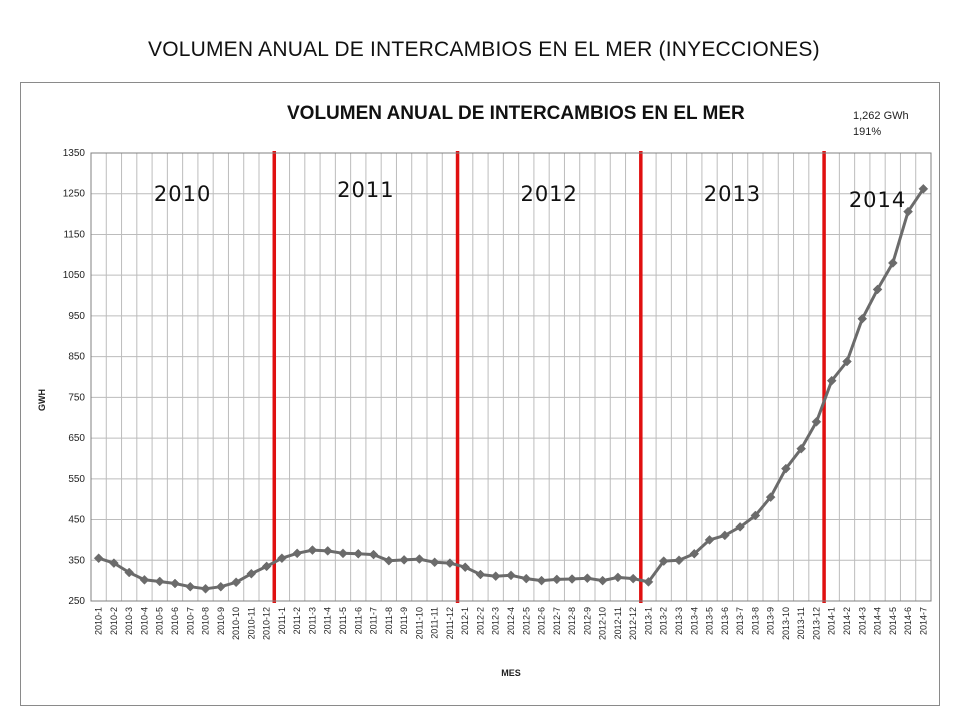  What do you see at coordinates (251, 623) in the screenshot?
I see `x-tick-label: 2010-11` at bounding box center [251, 623].